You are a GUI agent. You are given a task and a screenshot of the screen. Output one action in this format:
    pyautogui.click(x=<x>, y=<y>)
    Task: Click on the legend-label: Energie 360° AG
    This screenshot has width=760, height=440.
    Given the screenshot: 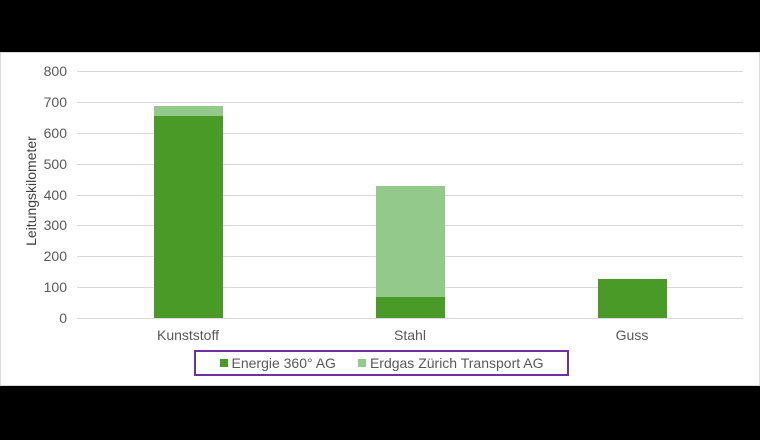 What is the action you would take?
    pyautogui.click(x=283, y=363)
    